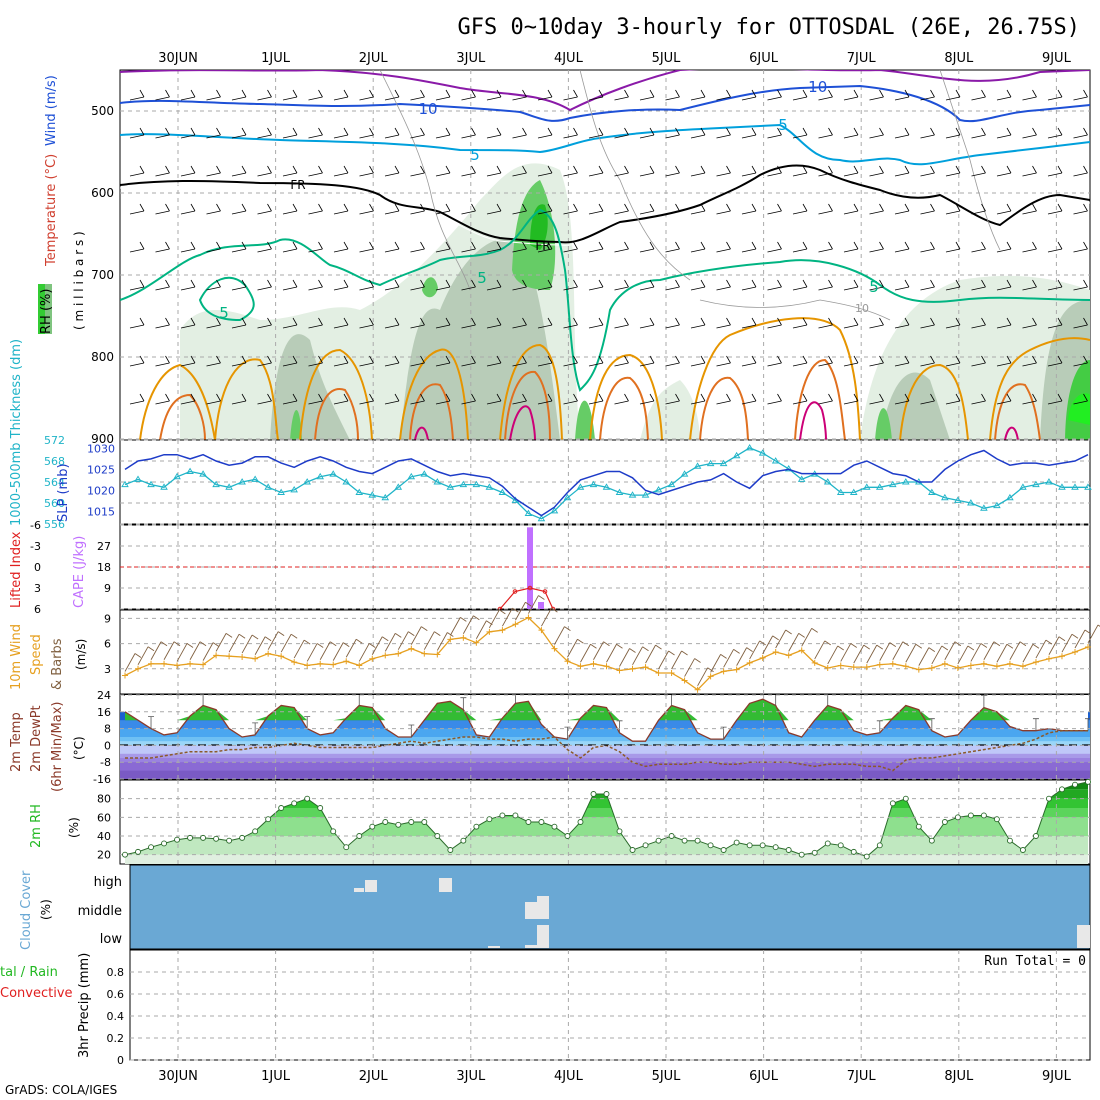 The image size is (1100, 1100). Describe the element at coordinates (862, 58) in the screenshot. I see `date-label: 7JUL` at that location.